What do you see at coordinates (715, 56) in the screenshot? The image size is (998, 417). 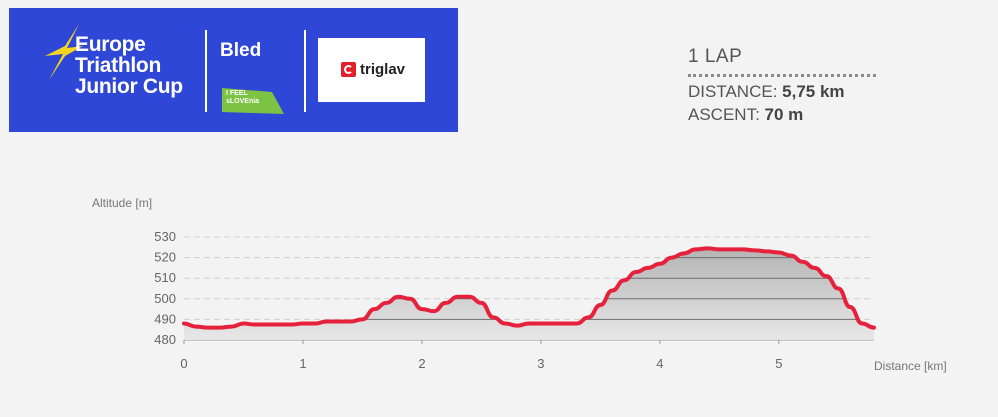 I see `lap-label: 1 LAP` at bounding box center [715, 56].